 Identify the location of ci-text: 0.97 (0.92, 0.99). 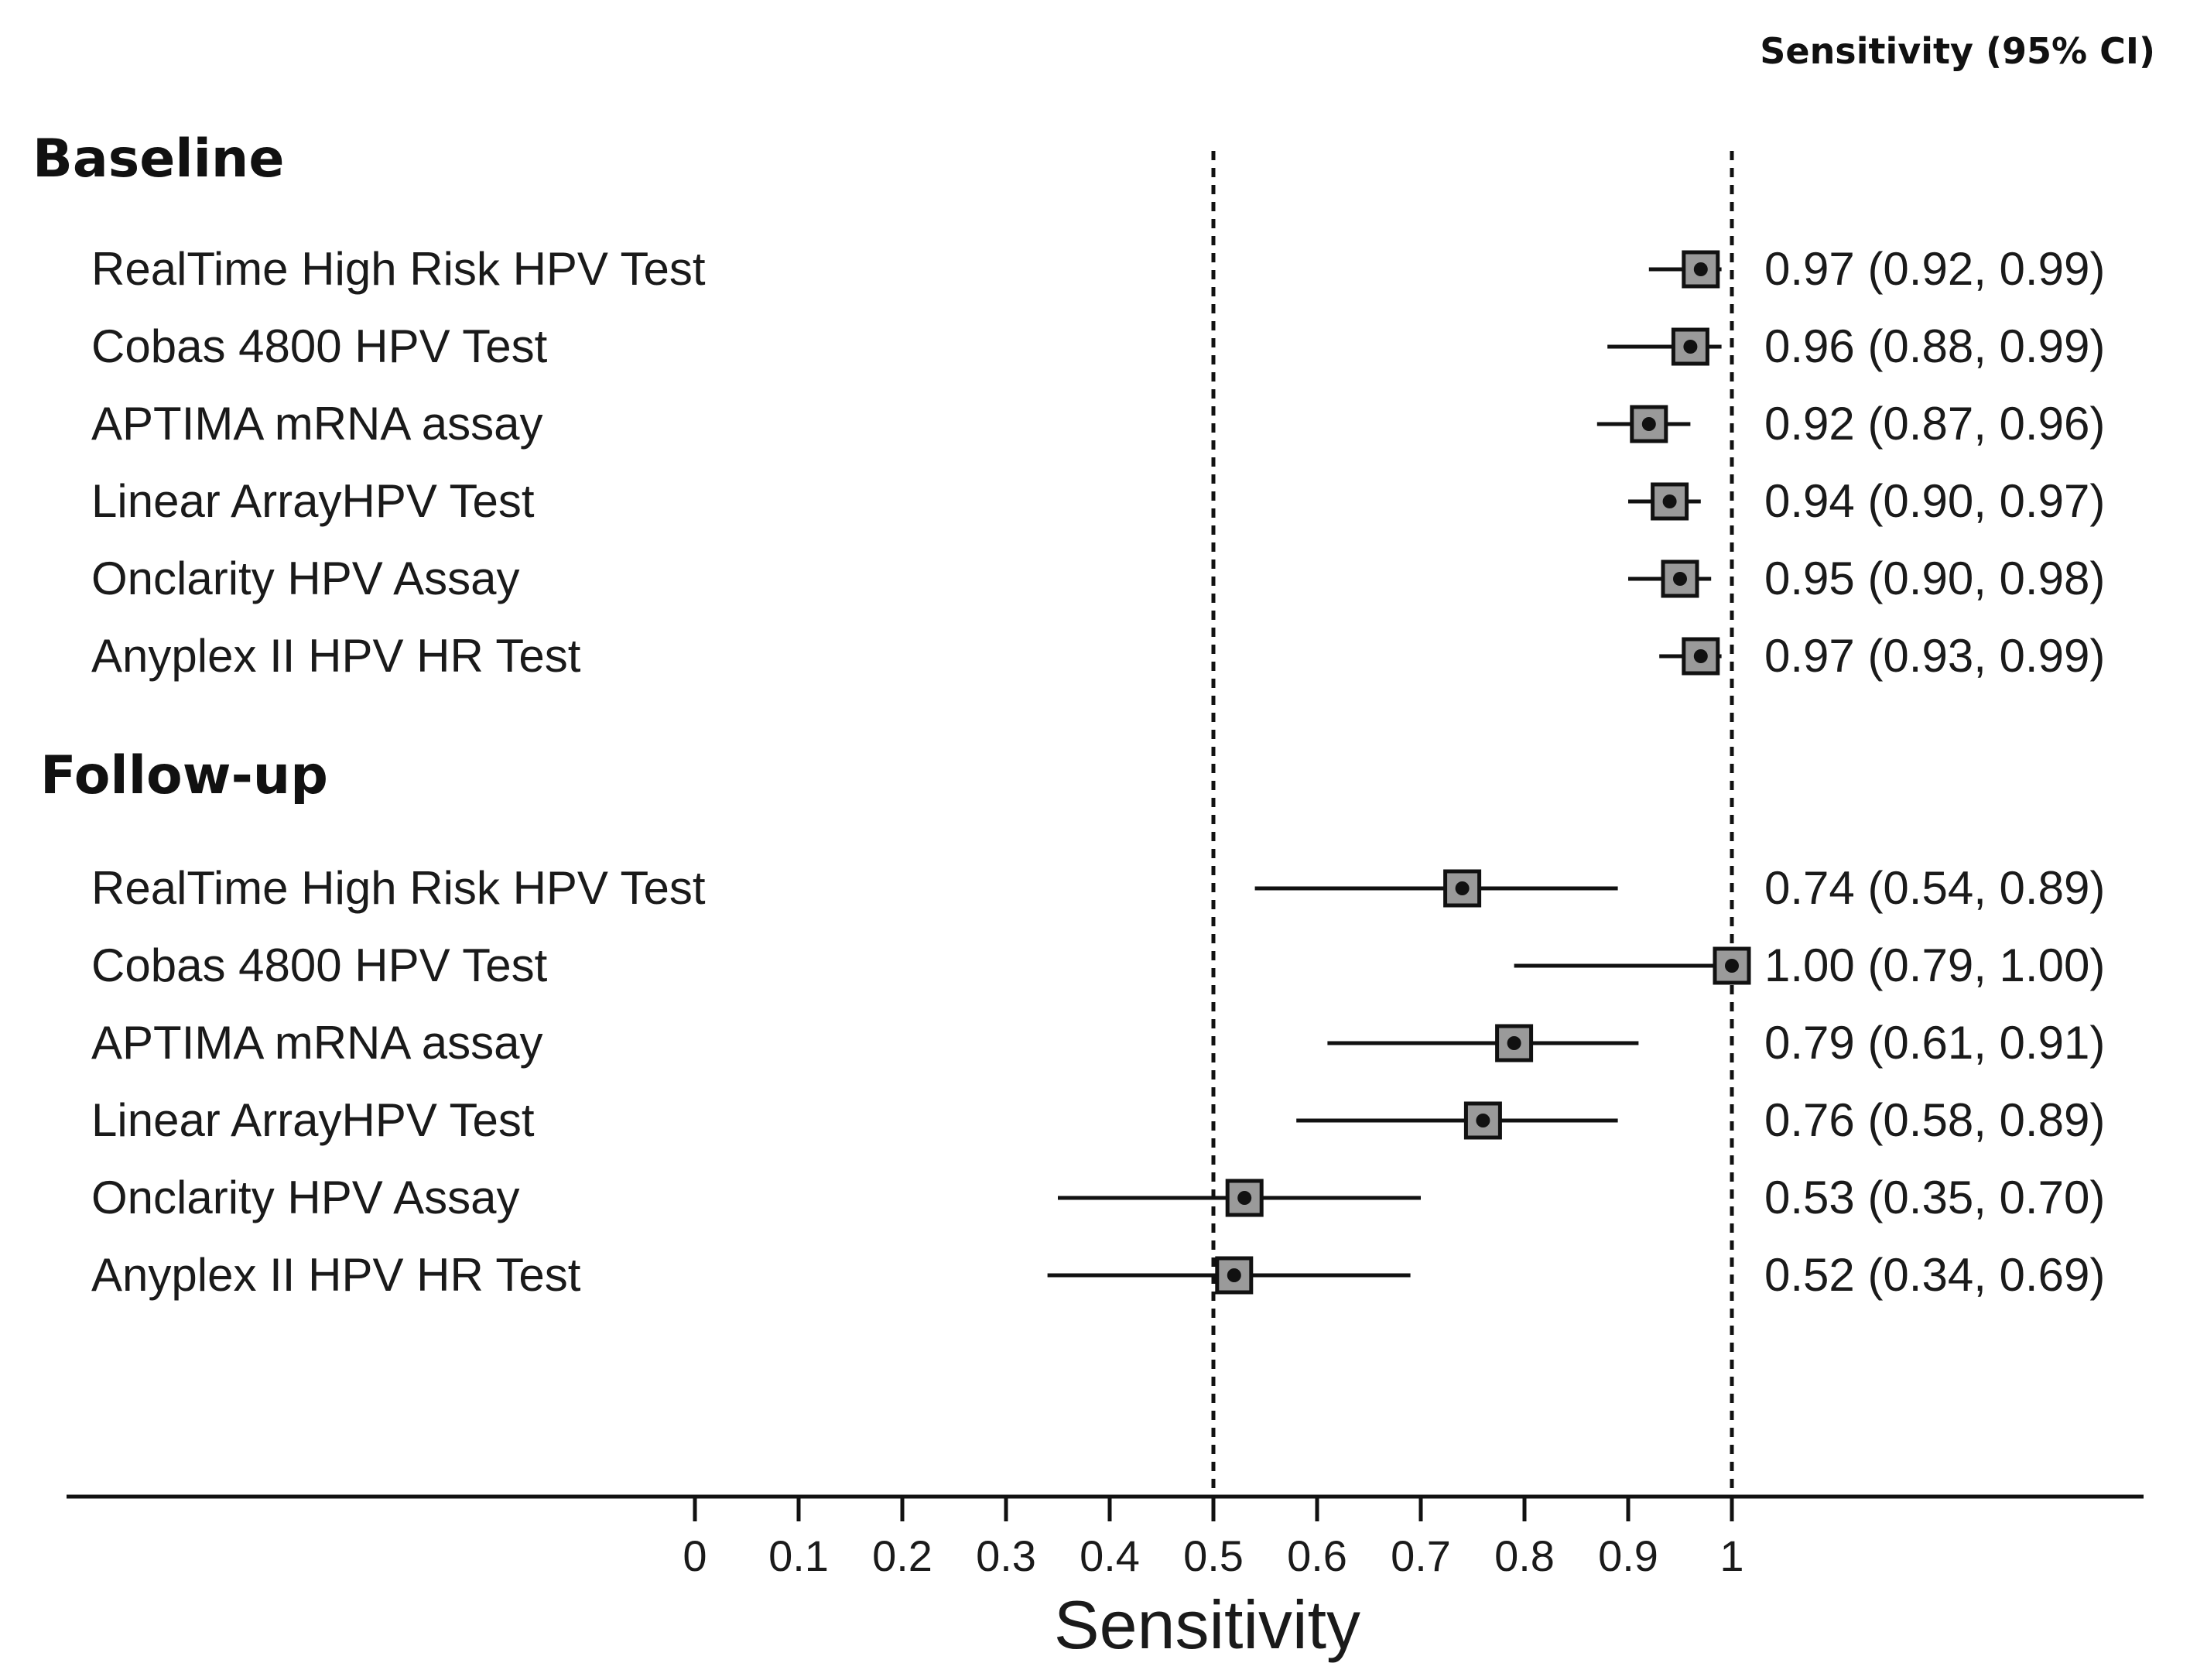
(1934, 269).